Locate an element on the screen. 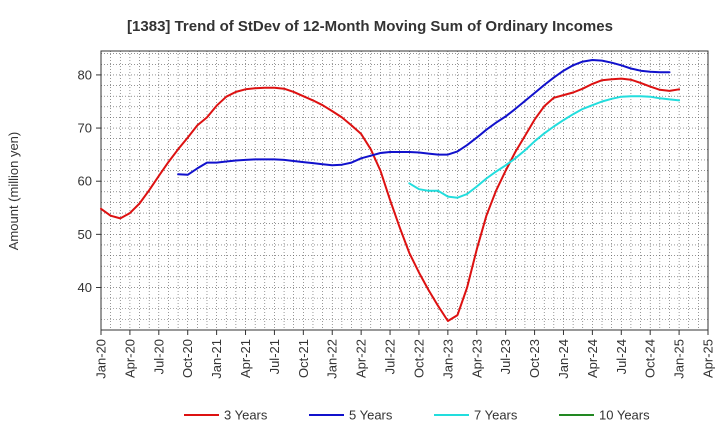 The height and width of the screenshot is (445, 720). x-tick-label: Jul-22 is located at coordinates (390, 356).